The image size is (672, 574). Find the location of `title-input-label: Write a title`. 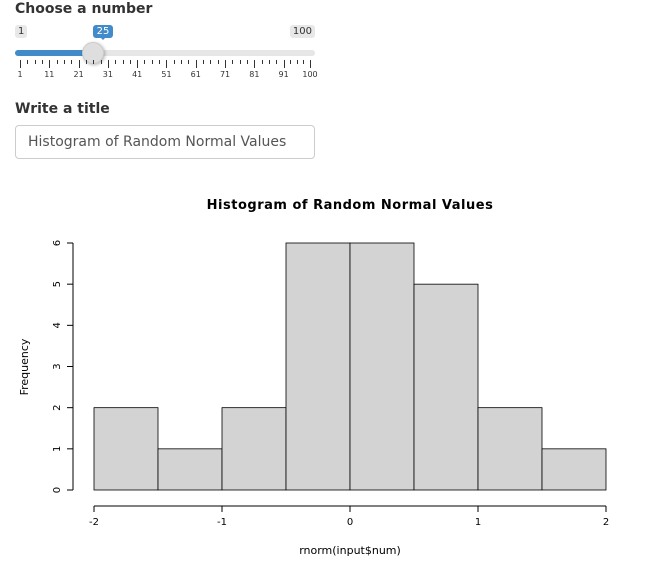

title-input-label: Write a title is located at coordinates (62, 109).